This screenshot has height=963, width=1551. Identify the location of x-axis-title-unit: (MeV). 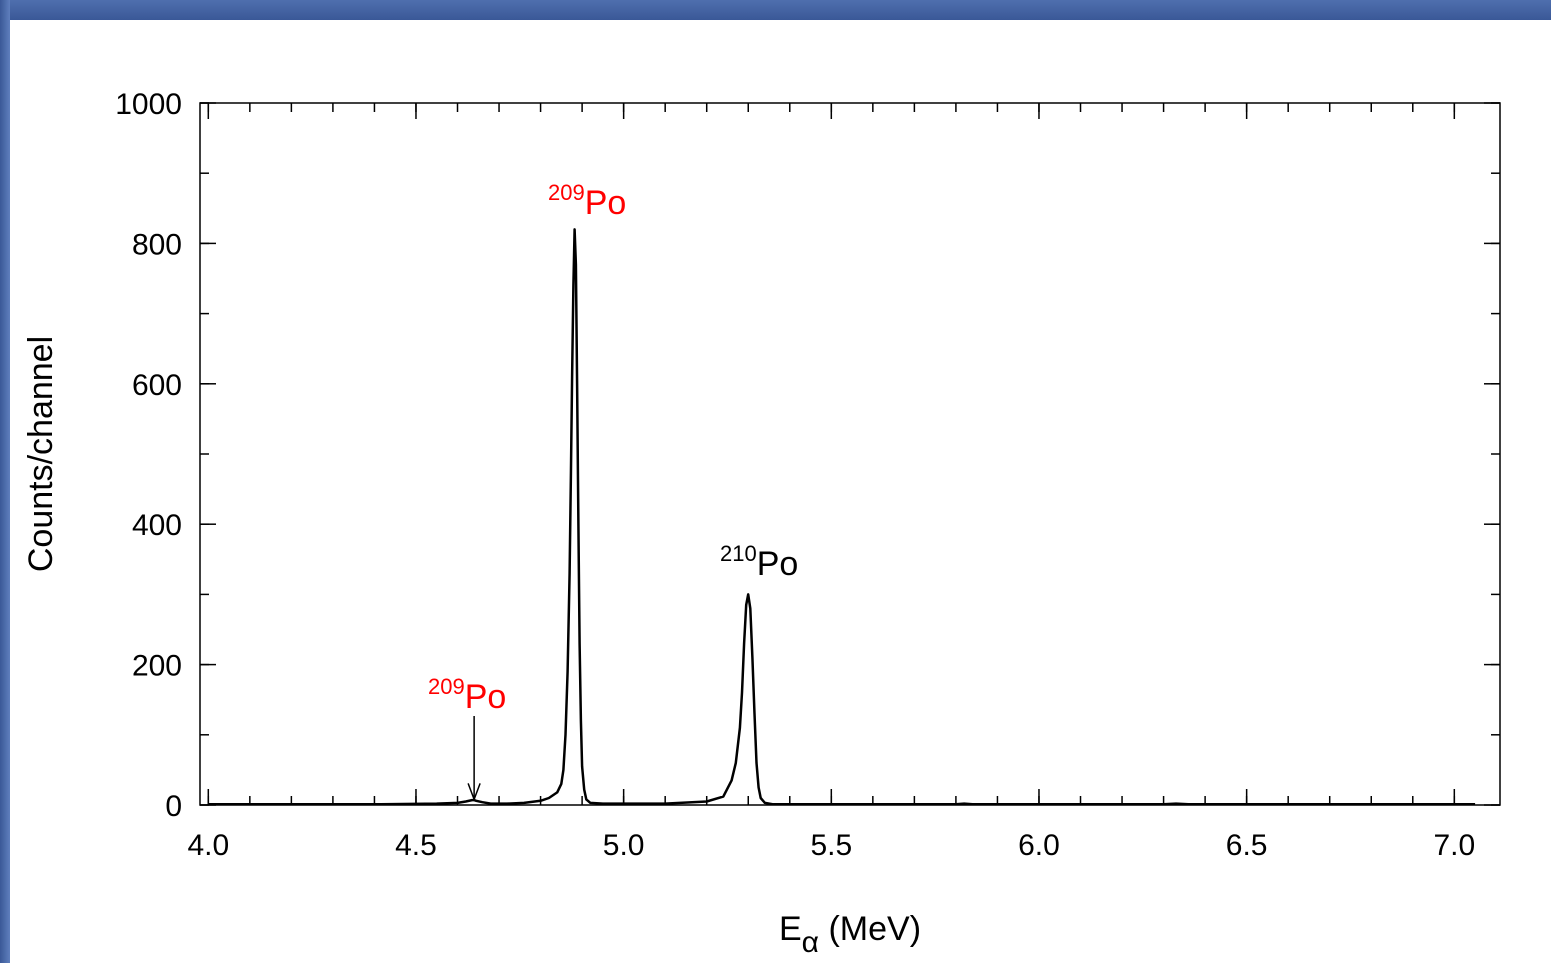
(870, 929).